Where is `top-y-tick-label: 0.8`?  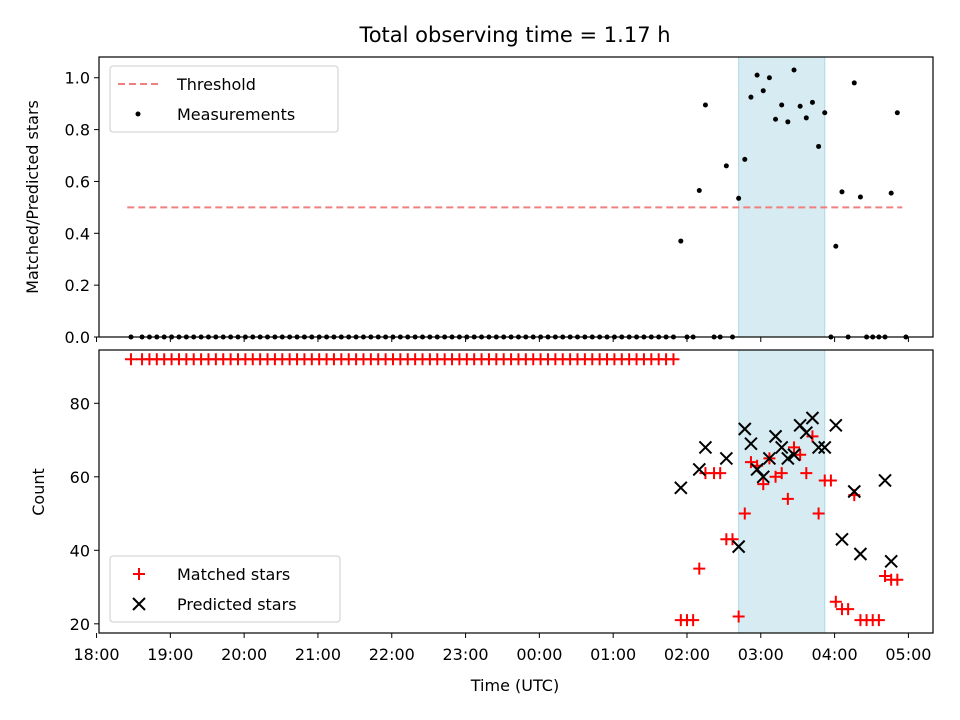 top-y-tick-label: 0.8 is located at coordinates (77, 130).